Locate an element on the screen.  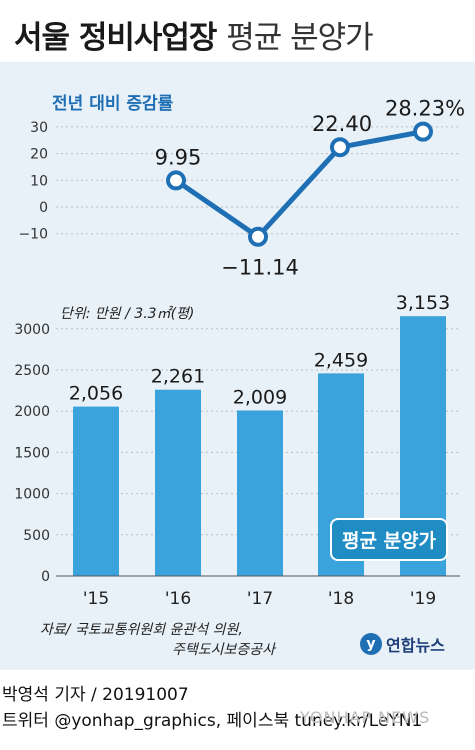
line-tick-label: −10 is located at coordinates (33, 235).